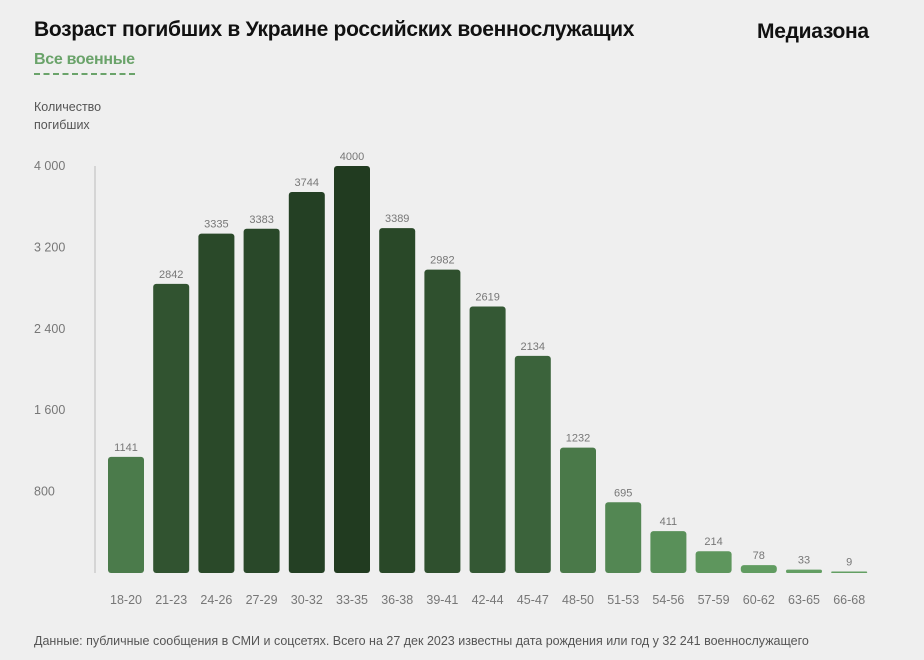  I want to click on data-label: 695, so click(623, 493).